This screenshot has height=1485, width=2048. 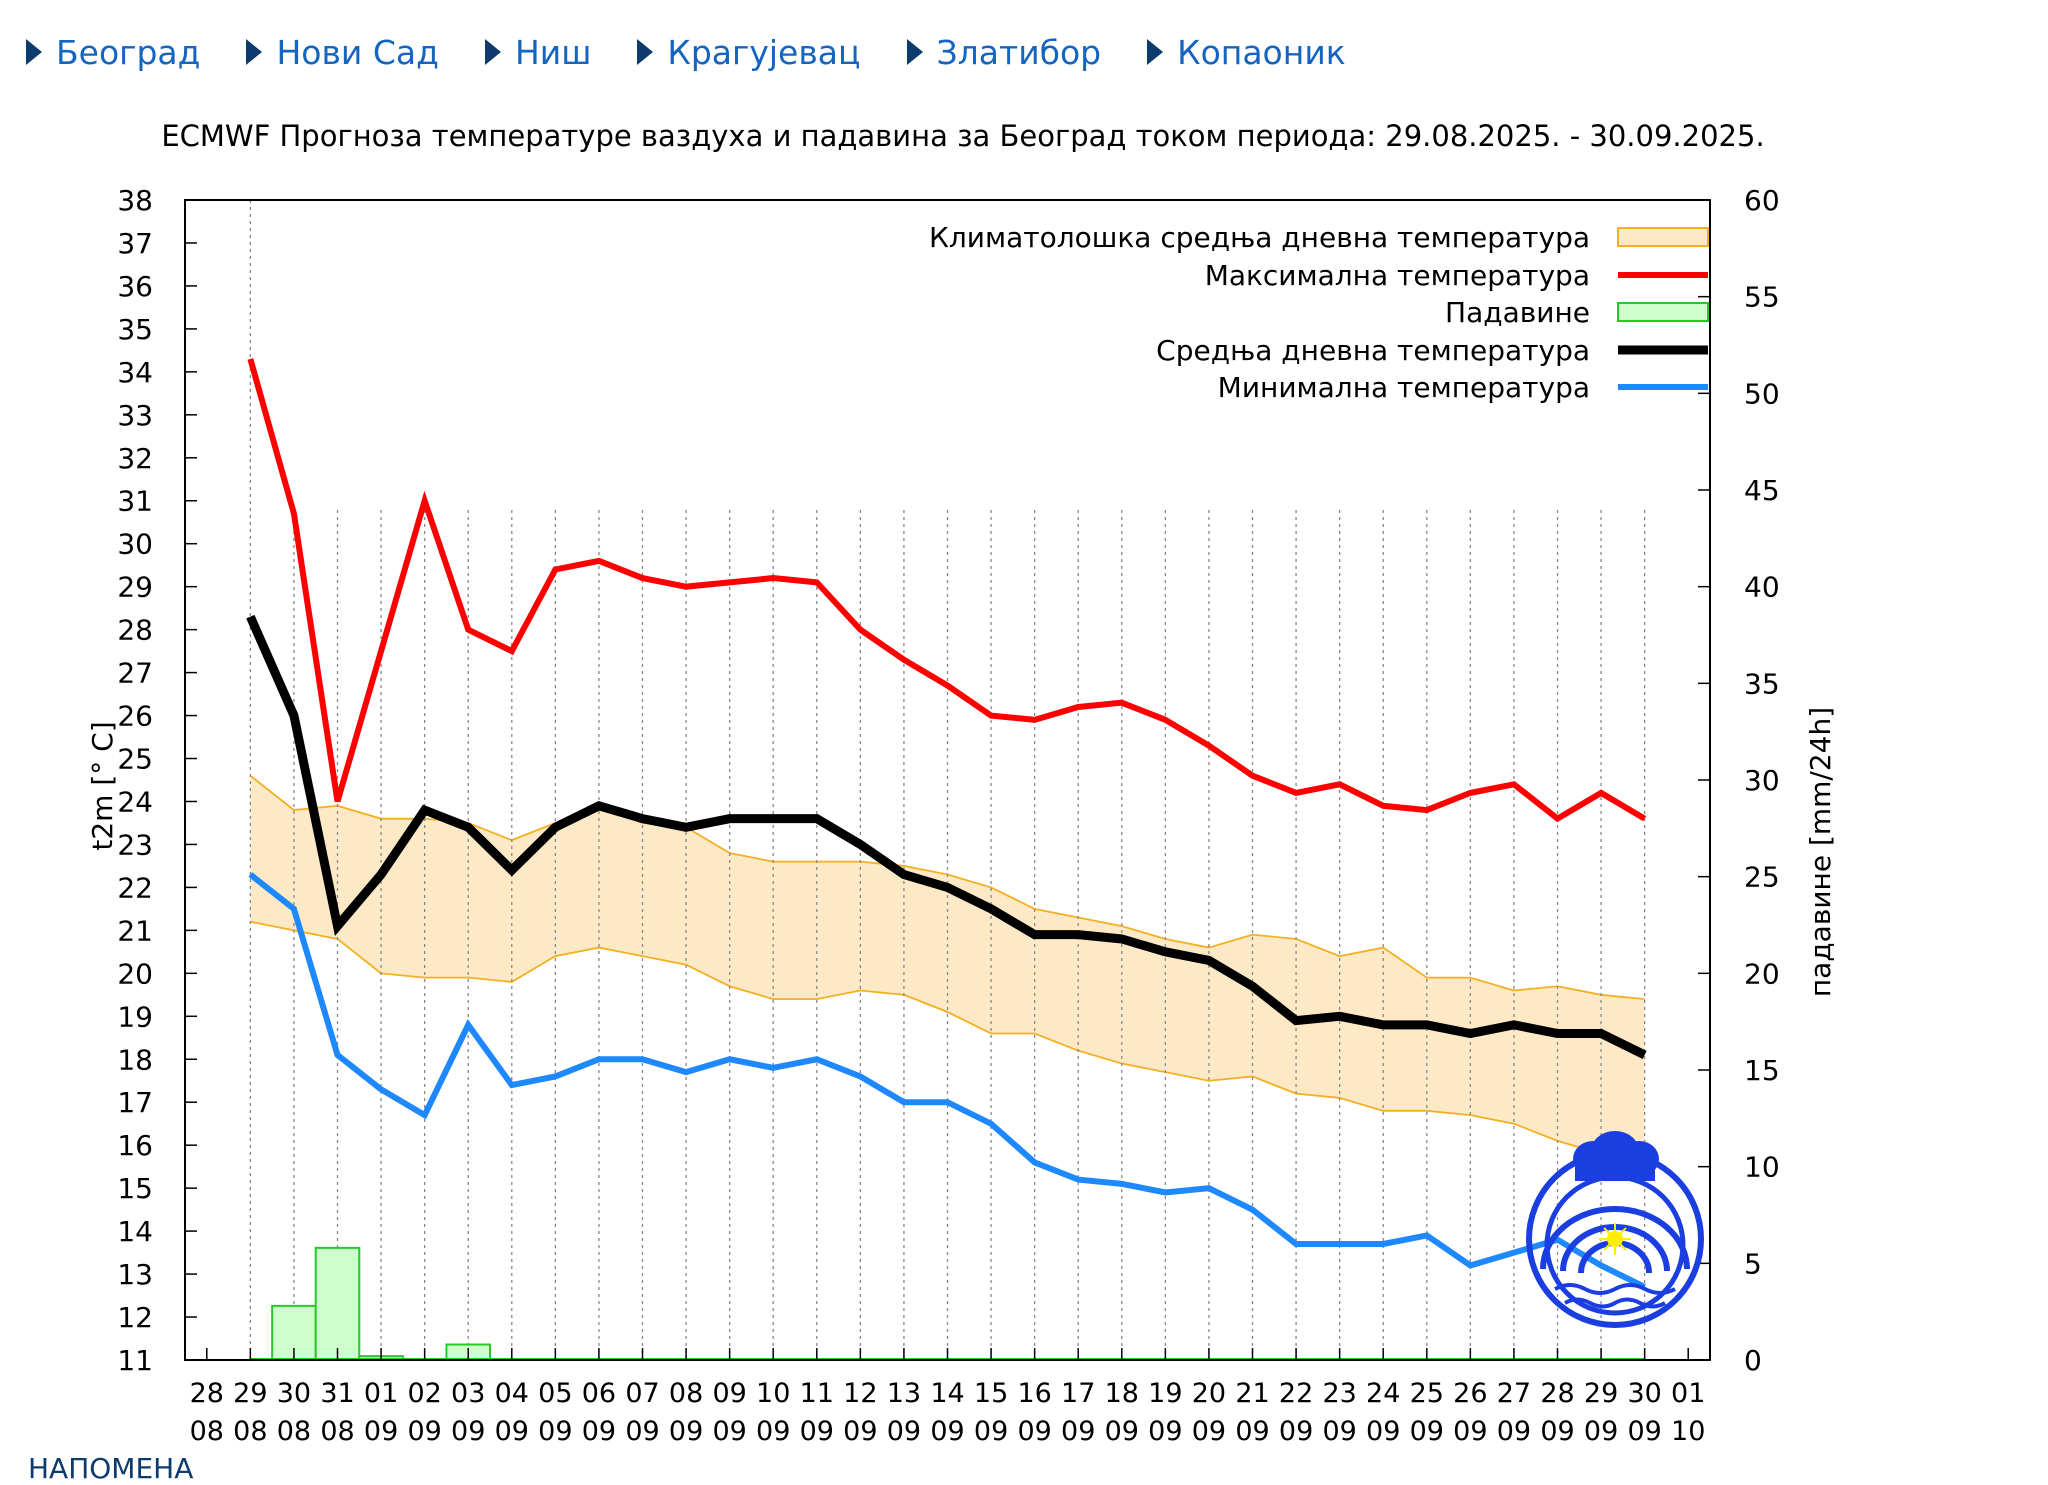 I want to click on legend-label: Средња дневна температура, so click(x=1373, y=350).